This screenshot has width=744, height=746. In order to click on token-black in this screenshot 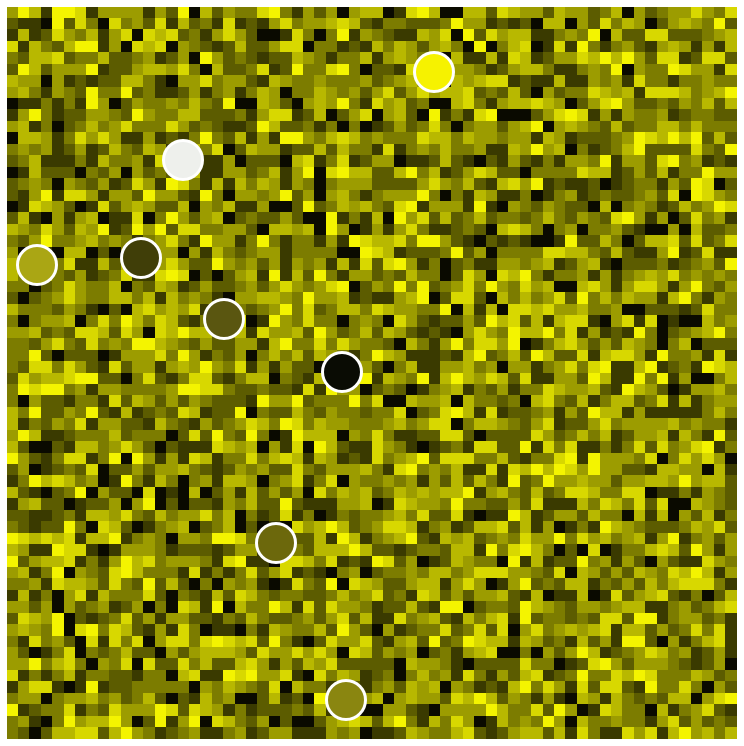, I will do `click(342, 372)`.